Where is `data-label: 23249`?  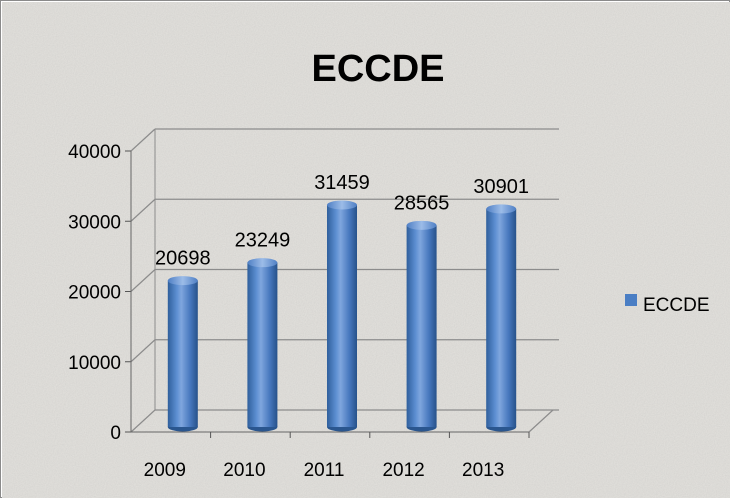
data-label: 23249 is located at coordinates (263, 241).